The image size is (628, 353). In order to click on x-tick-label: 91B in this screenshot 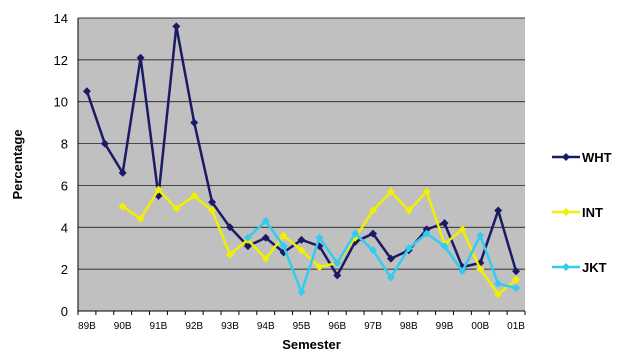, I will do `click(159, 326)`.